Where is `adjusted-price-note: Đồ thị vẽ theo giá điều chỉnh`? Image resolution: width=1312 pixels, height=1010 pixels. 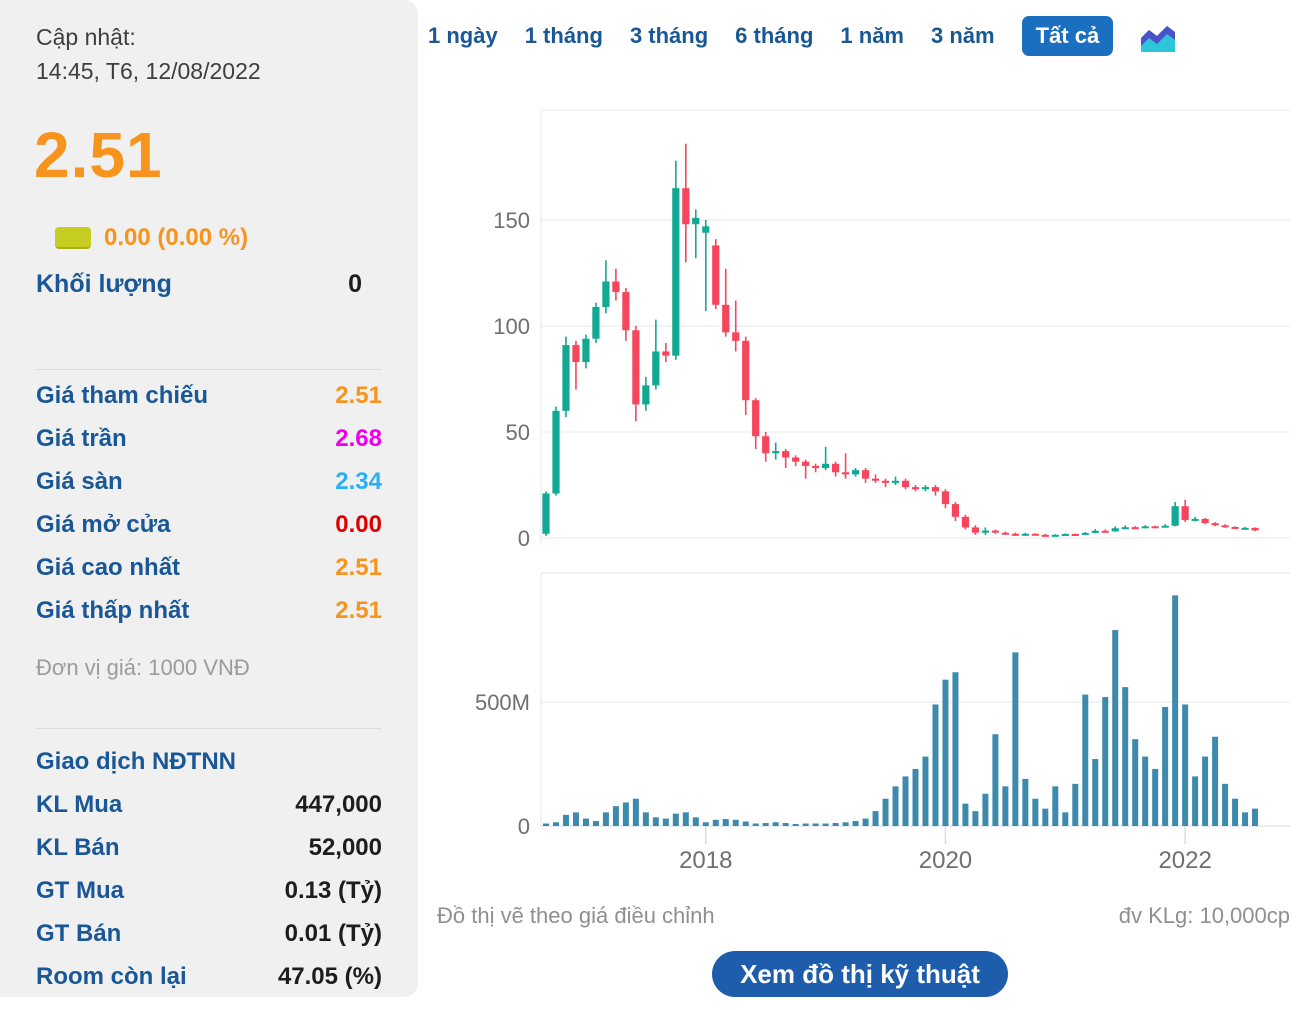
adjusted-price-note: Đồ thị vẽ theo giá điều chỉnh is located at coordinates (576, 915).